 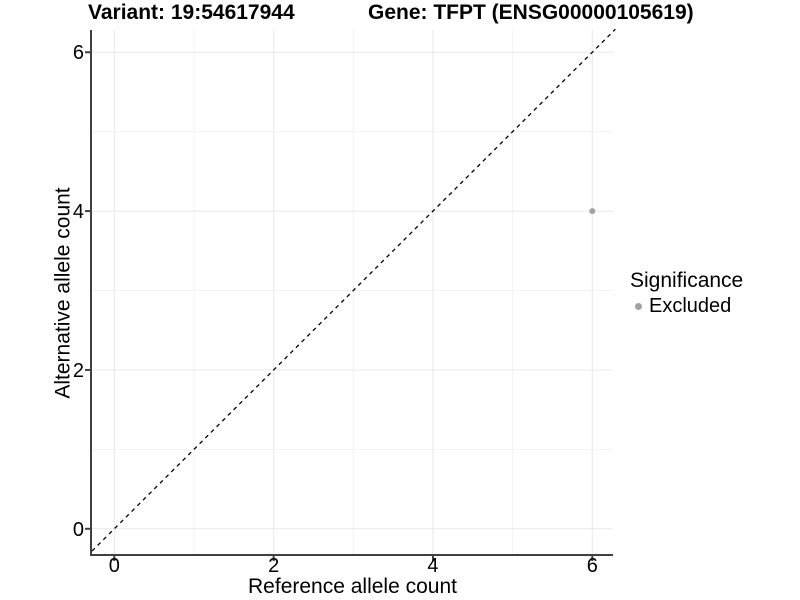 I want to click on plot-title-variant: Variant: 19:54617944, so click(x=191, y=12).